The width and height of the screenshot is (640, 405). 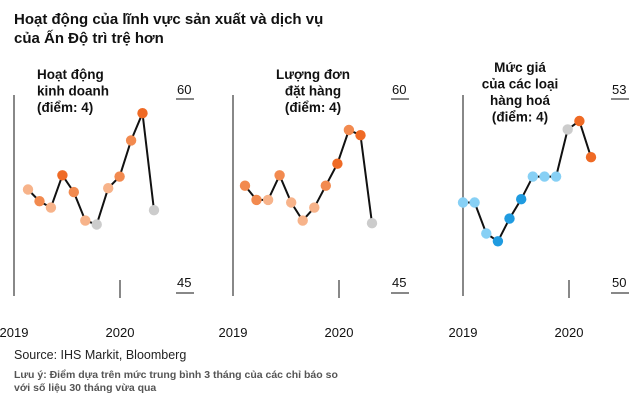 What do you see at coordinates (619, 282) in the screenshot?
I see `y-tick-label: 50` at bounding box center [619, 282].